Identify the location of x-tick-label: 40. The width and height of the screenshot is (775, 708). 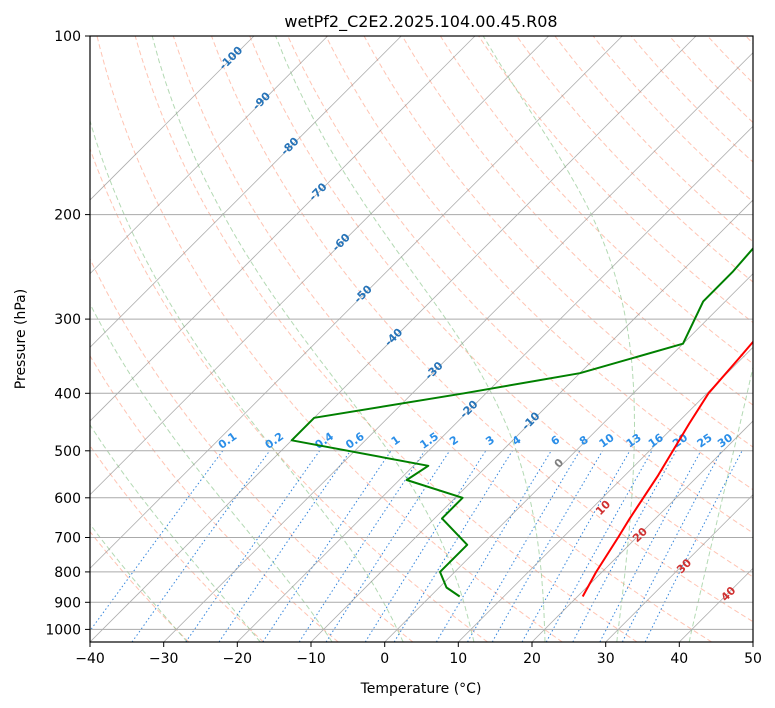
(679, 659).